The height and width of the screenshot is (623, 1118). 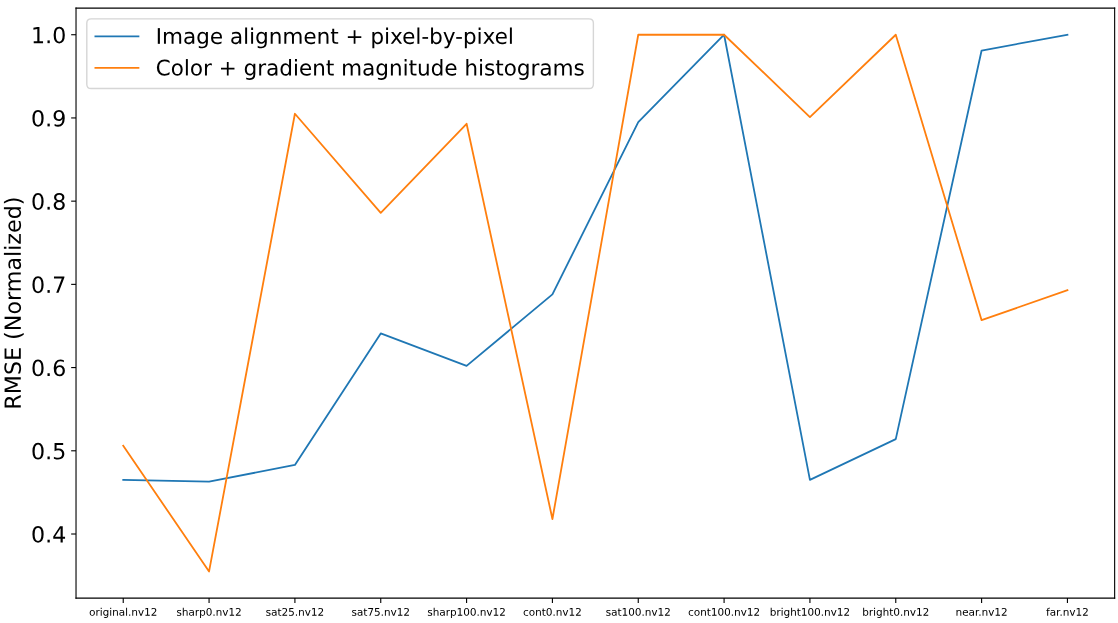 I want to click on x-tick-label: bright0.nv12, so click(x=896, y=612).